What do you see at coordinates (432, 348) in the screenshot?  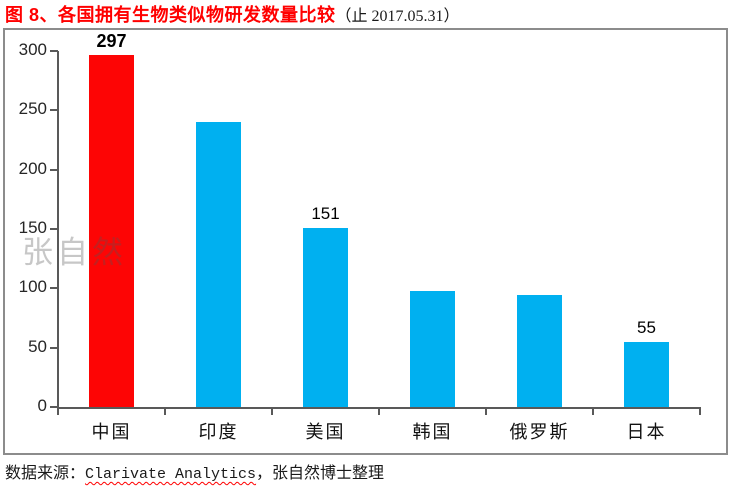 I see `chart-bar-韩国` at bounding box center [432, 348].